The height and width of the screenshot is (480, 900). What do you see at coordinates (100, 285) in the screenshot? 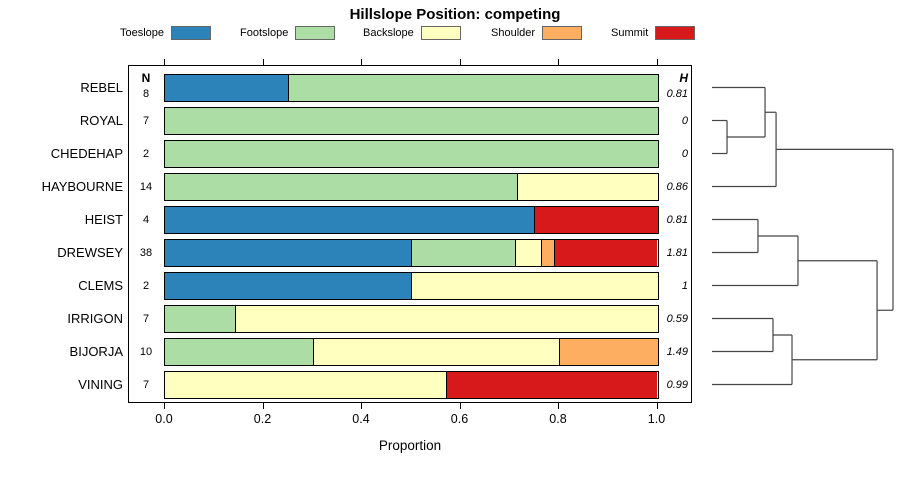
I see `row-label: CLEMS` at bounding box center [100, 285].